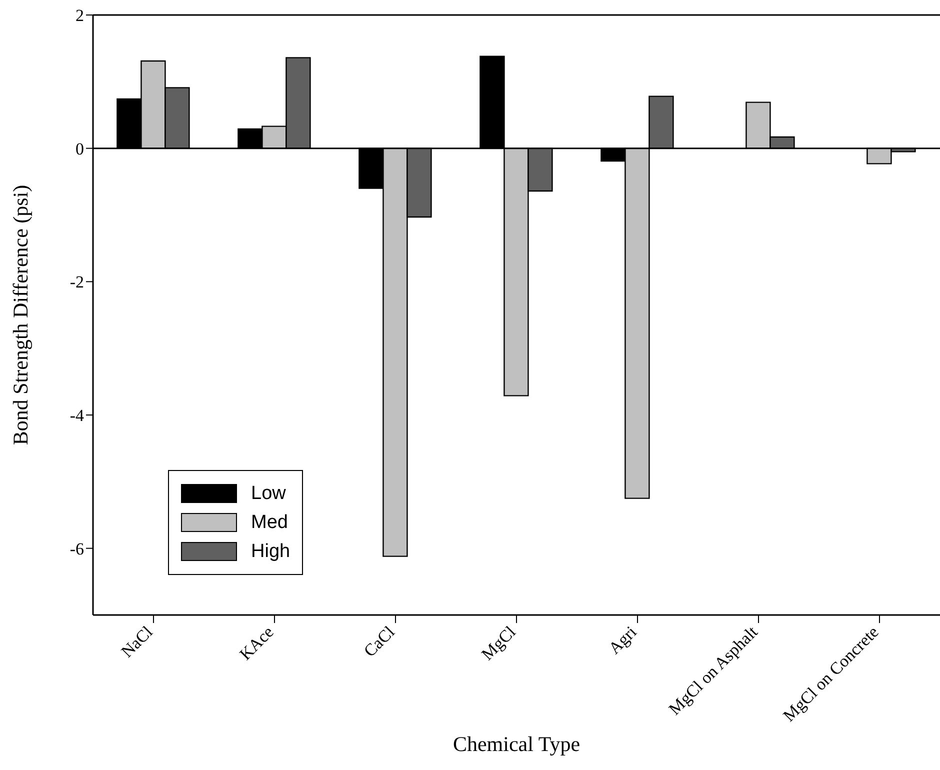  I want to click on y-tick-label: -6, so click(77, 548).